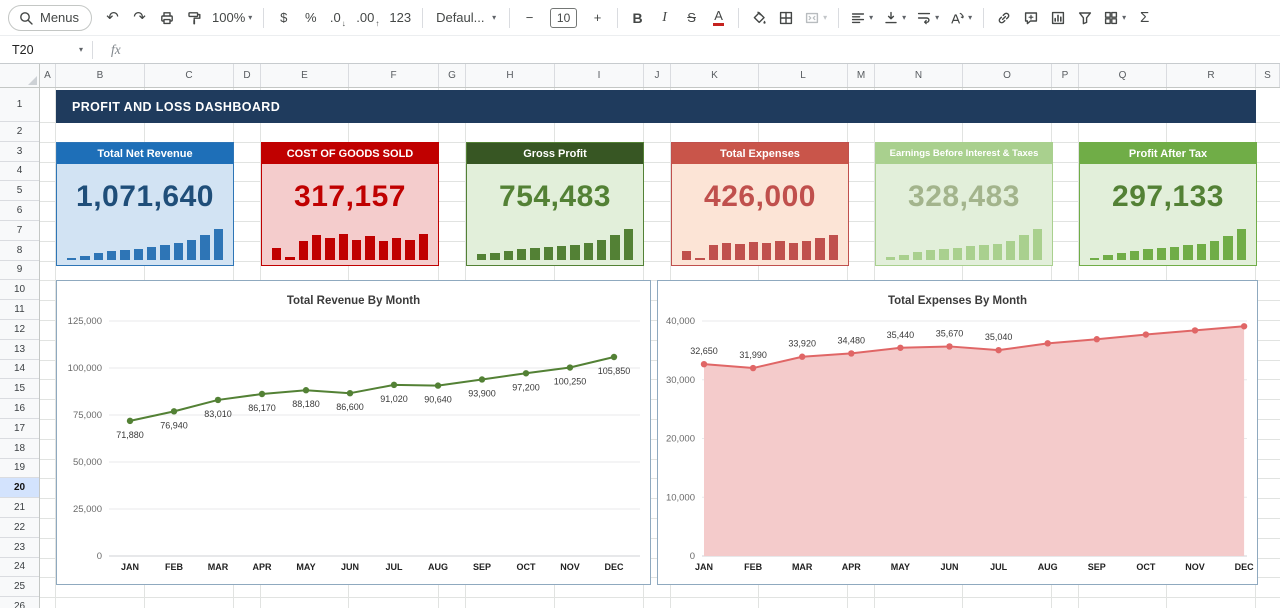  Describe the element at coordinates (1003, 18) in the screenshot. I see `insert-link-button` at that location.